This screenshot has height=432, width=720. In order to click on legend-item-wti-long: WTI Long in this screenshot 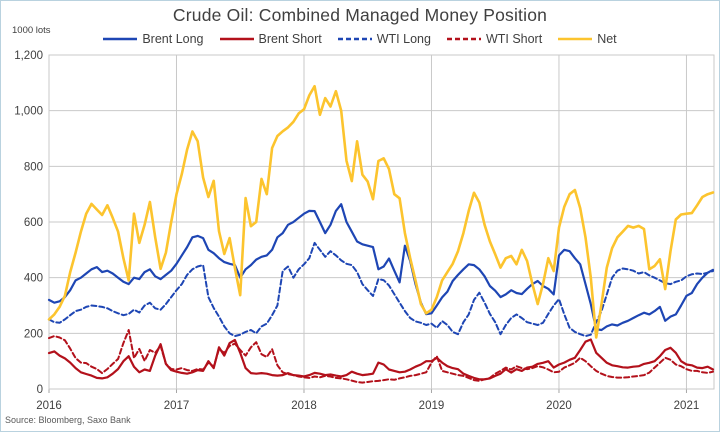, I will do `click(384, 39)`.